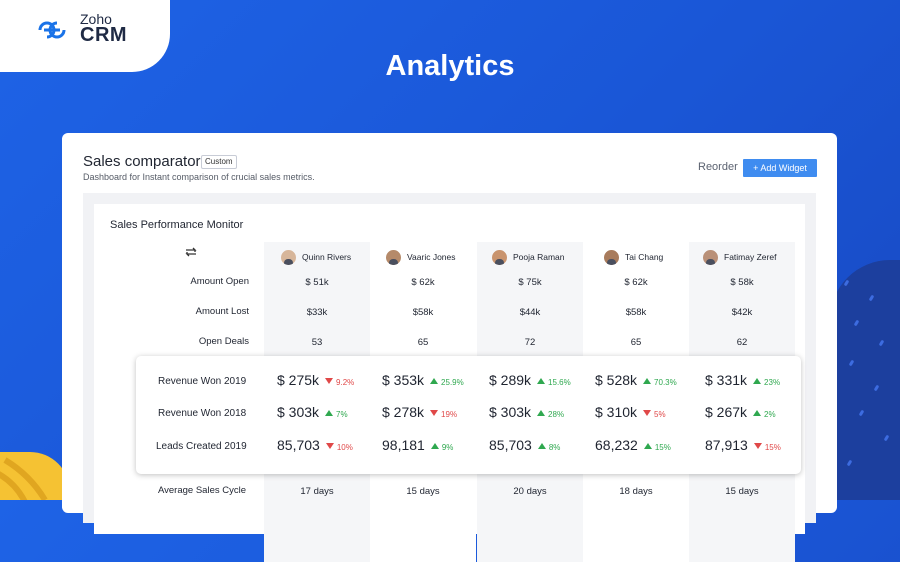 The width and height of the screenshot is (900, 562). Describe the element at coordinates (780, 168) in the screenshot. I see `add-widget-button: + Add Widget` at that location.